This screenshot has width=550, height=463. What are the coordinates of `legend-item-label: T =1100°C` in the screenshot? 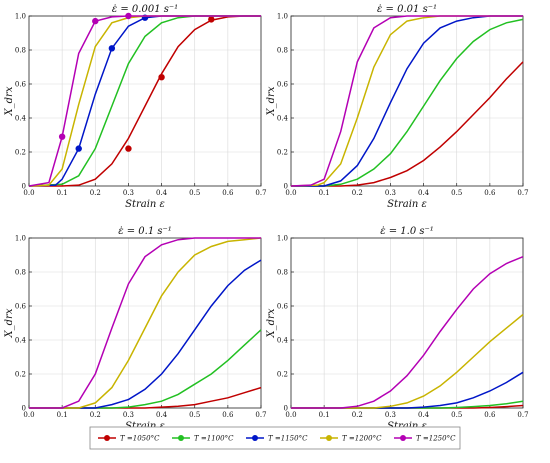 It's located at (214, 439).